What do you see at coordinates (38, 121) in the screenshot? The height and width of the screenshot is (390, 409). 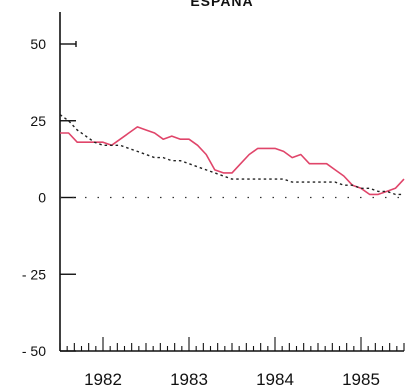 I see `y-tick-label-1: 25` at bounding box center [38, 121].